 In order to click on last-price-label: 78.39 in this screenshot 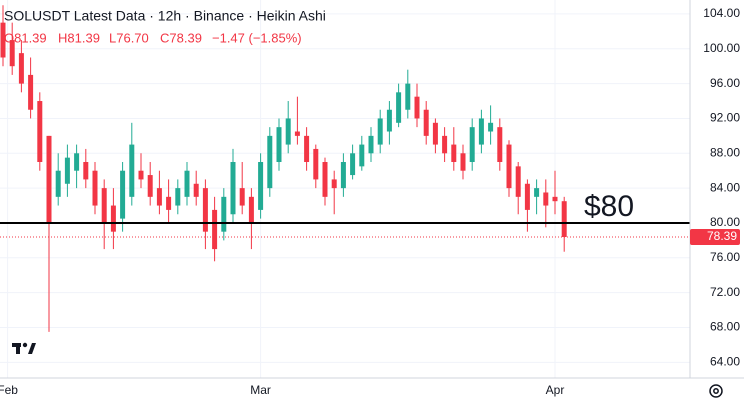, I will do `click(722, 236)`.